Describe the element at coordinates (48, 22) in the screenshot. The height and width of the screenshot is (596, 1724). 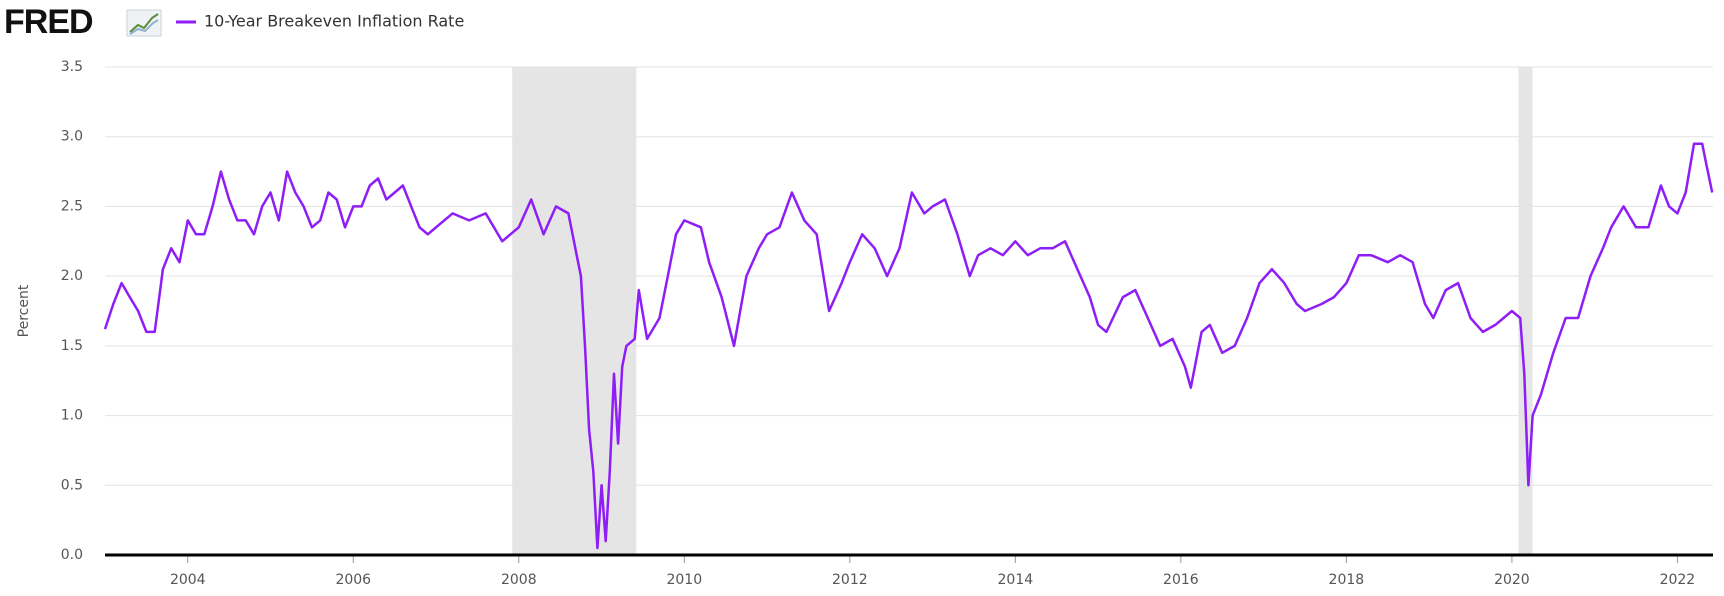
I see `logo: FRED` at that location.